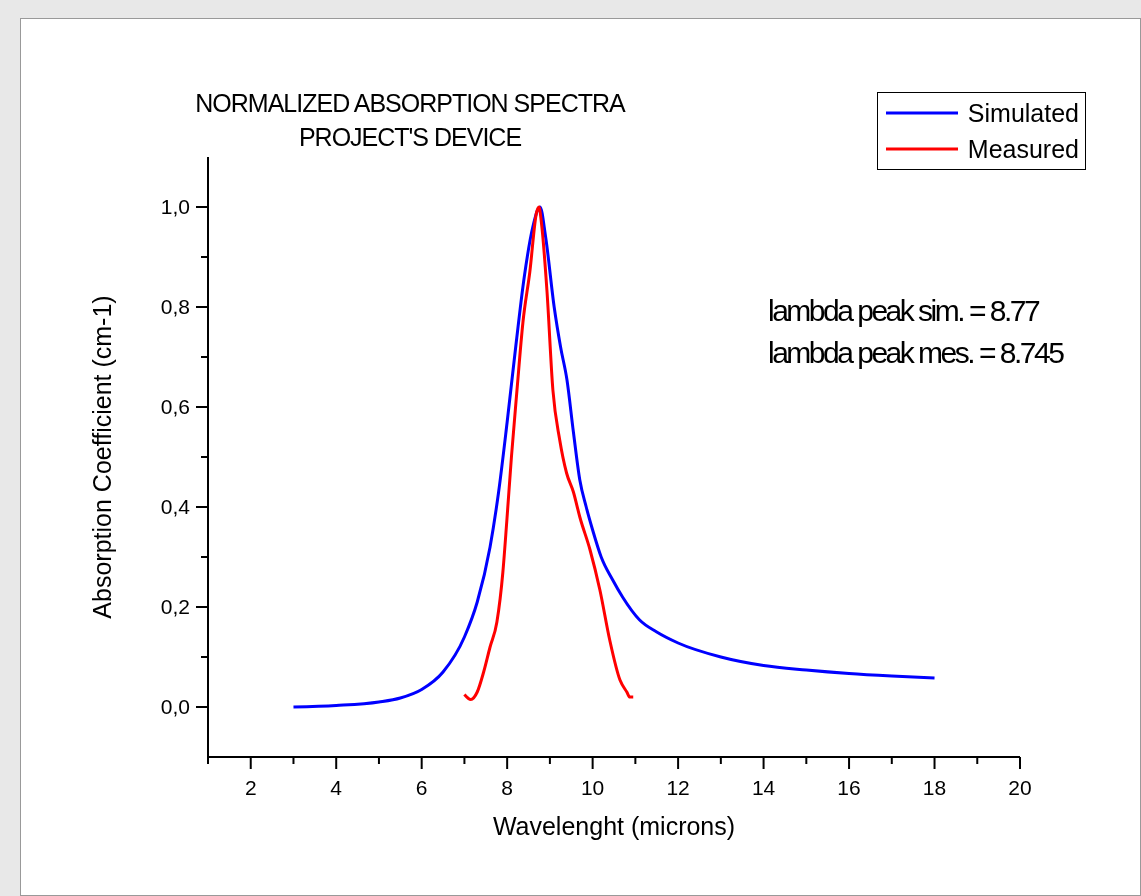 This screenshot has height=896, width=1141. What do you see at coordinates (614, 826) in the screenshot?
I see `x-axis-title: Wavelenght (microns)` at bounding box center [614, 826].